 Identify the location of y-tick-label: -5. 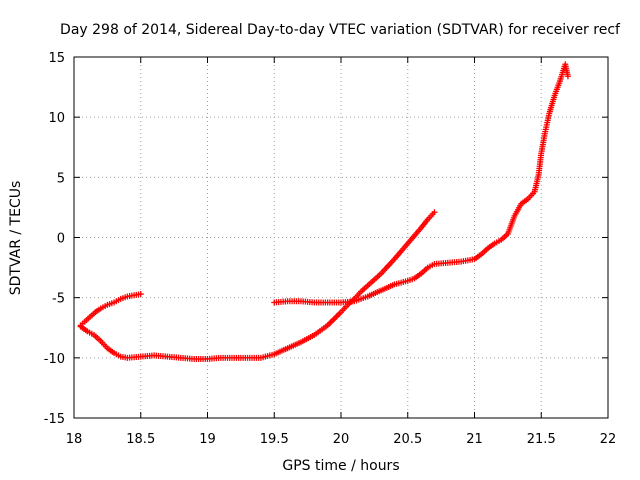
(58, 299).